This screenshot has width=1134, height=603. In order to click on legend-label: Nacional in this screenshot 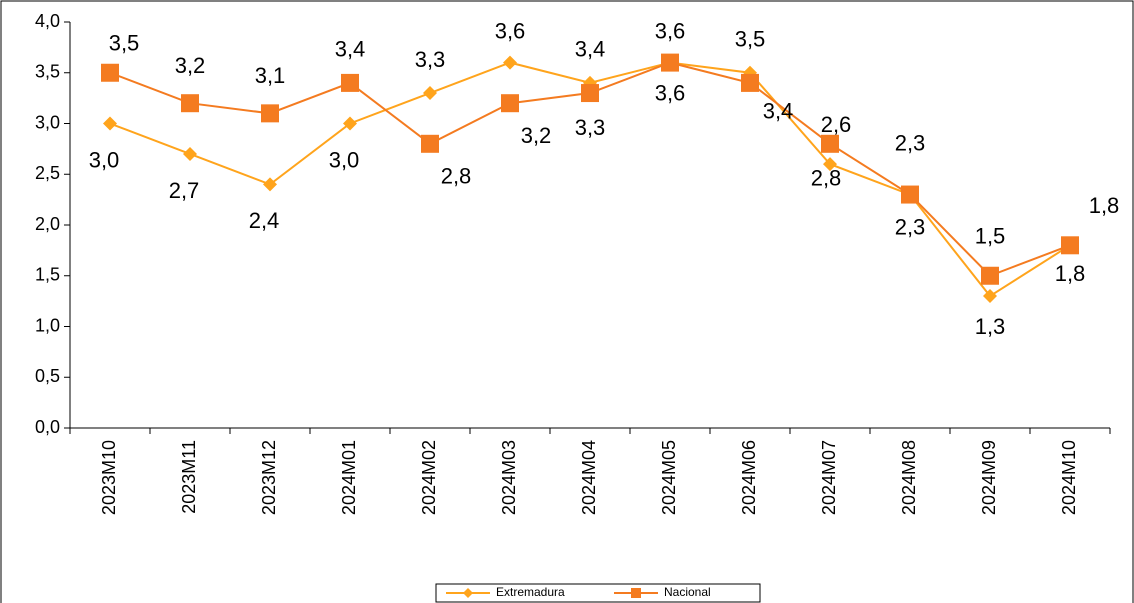, I will do `click(687, 592)`.